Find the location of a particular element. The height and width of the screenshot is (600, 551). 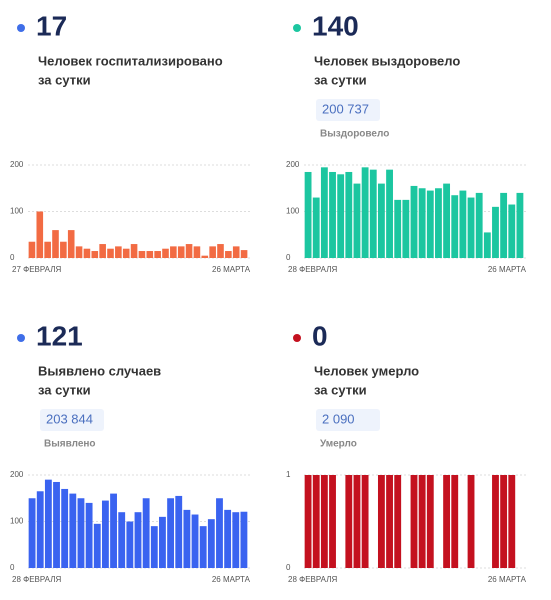

total: 2 090 is located at coordinates (338, 418).